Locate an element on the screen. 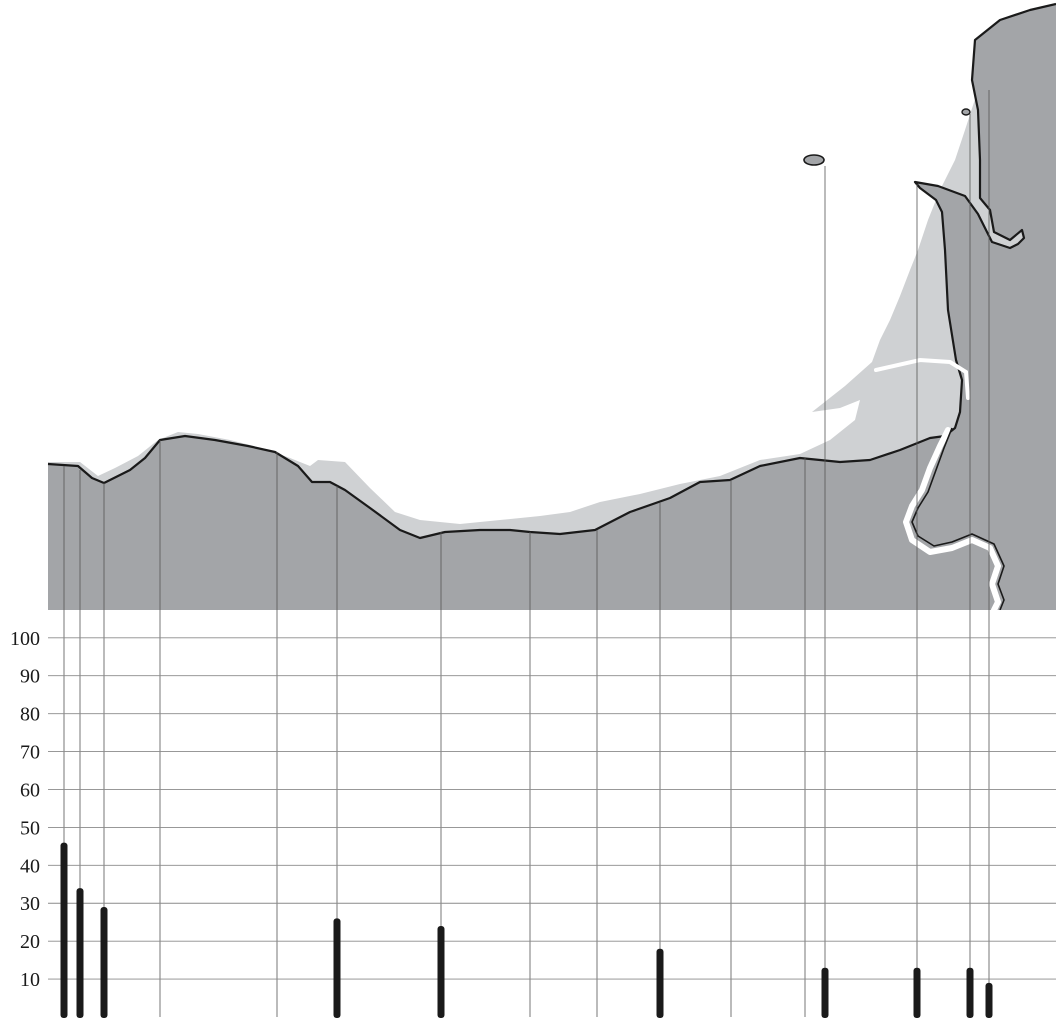  islet is located at coordinates (966, 112).